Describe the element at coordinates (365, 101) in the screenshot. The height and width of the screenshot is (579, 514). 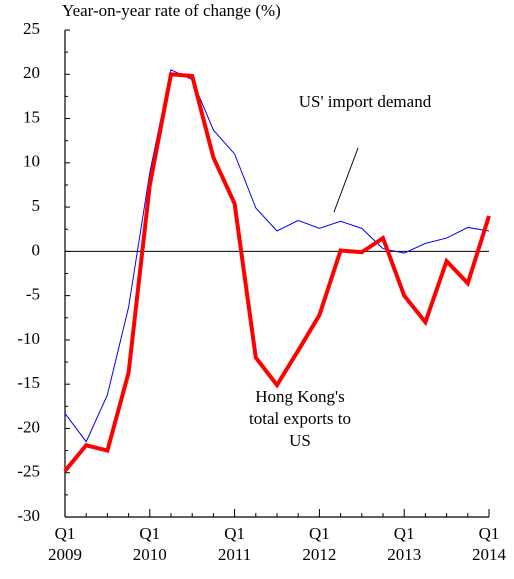
I see `annotation: US' import demand` at that location.